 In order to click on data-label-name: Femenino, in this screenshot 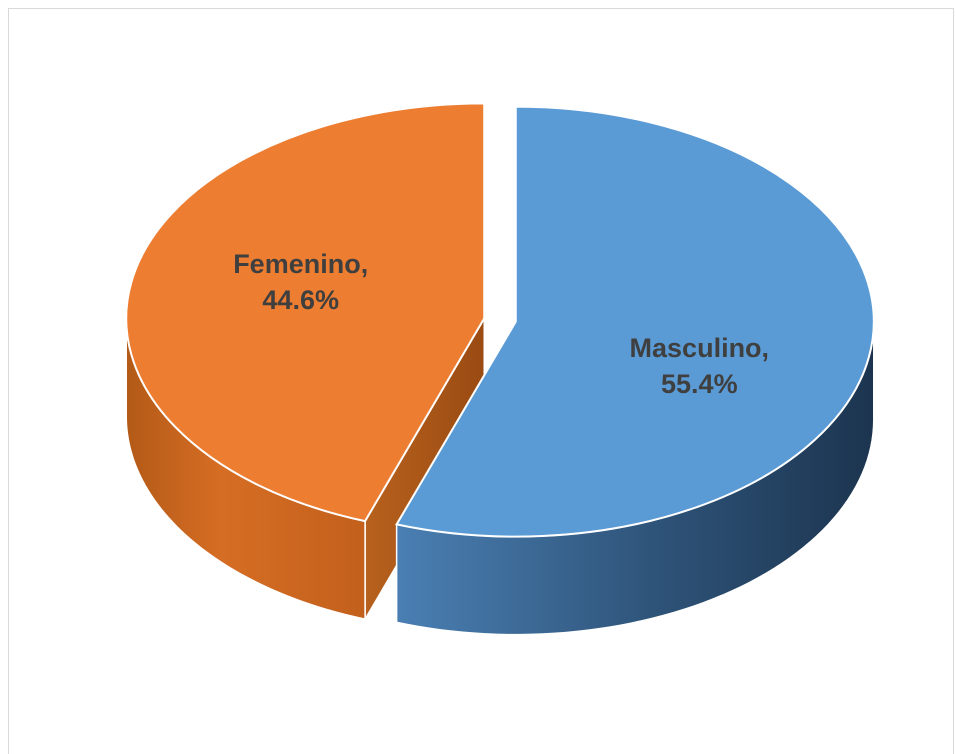, I will do `click(300, 264)`.